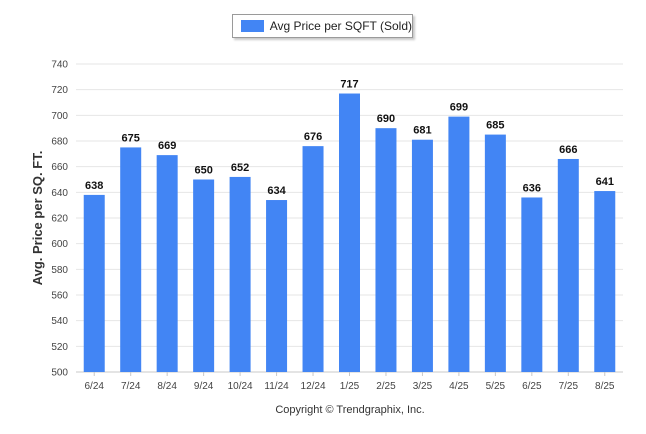 The width and height of the screenshot is (646, 434). Describe the element at coordinates (94, 386) in the screenshot. I see `x-tick-label: 6/24` at that location.